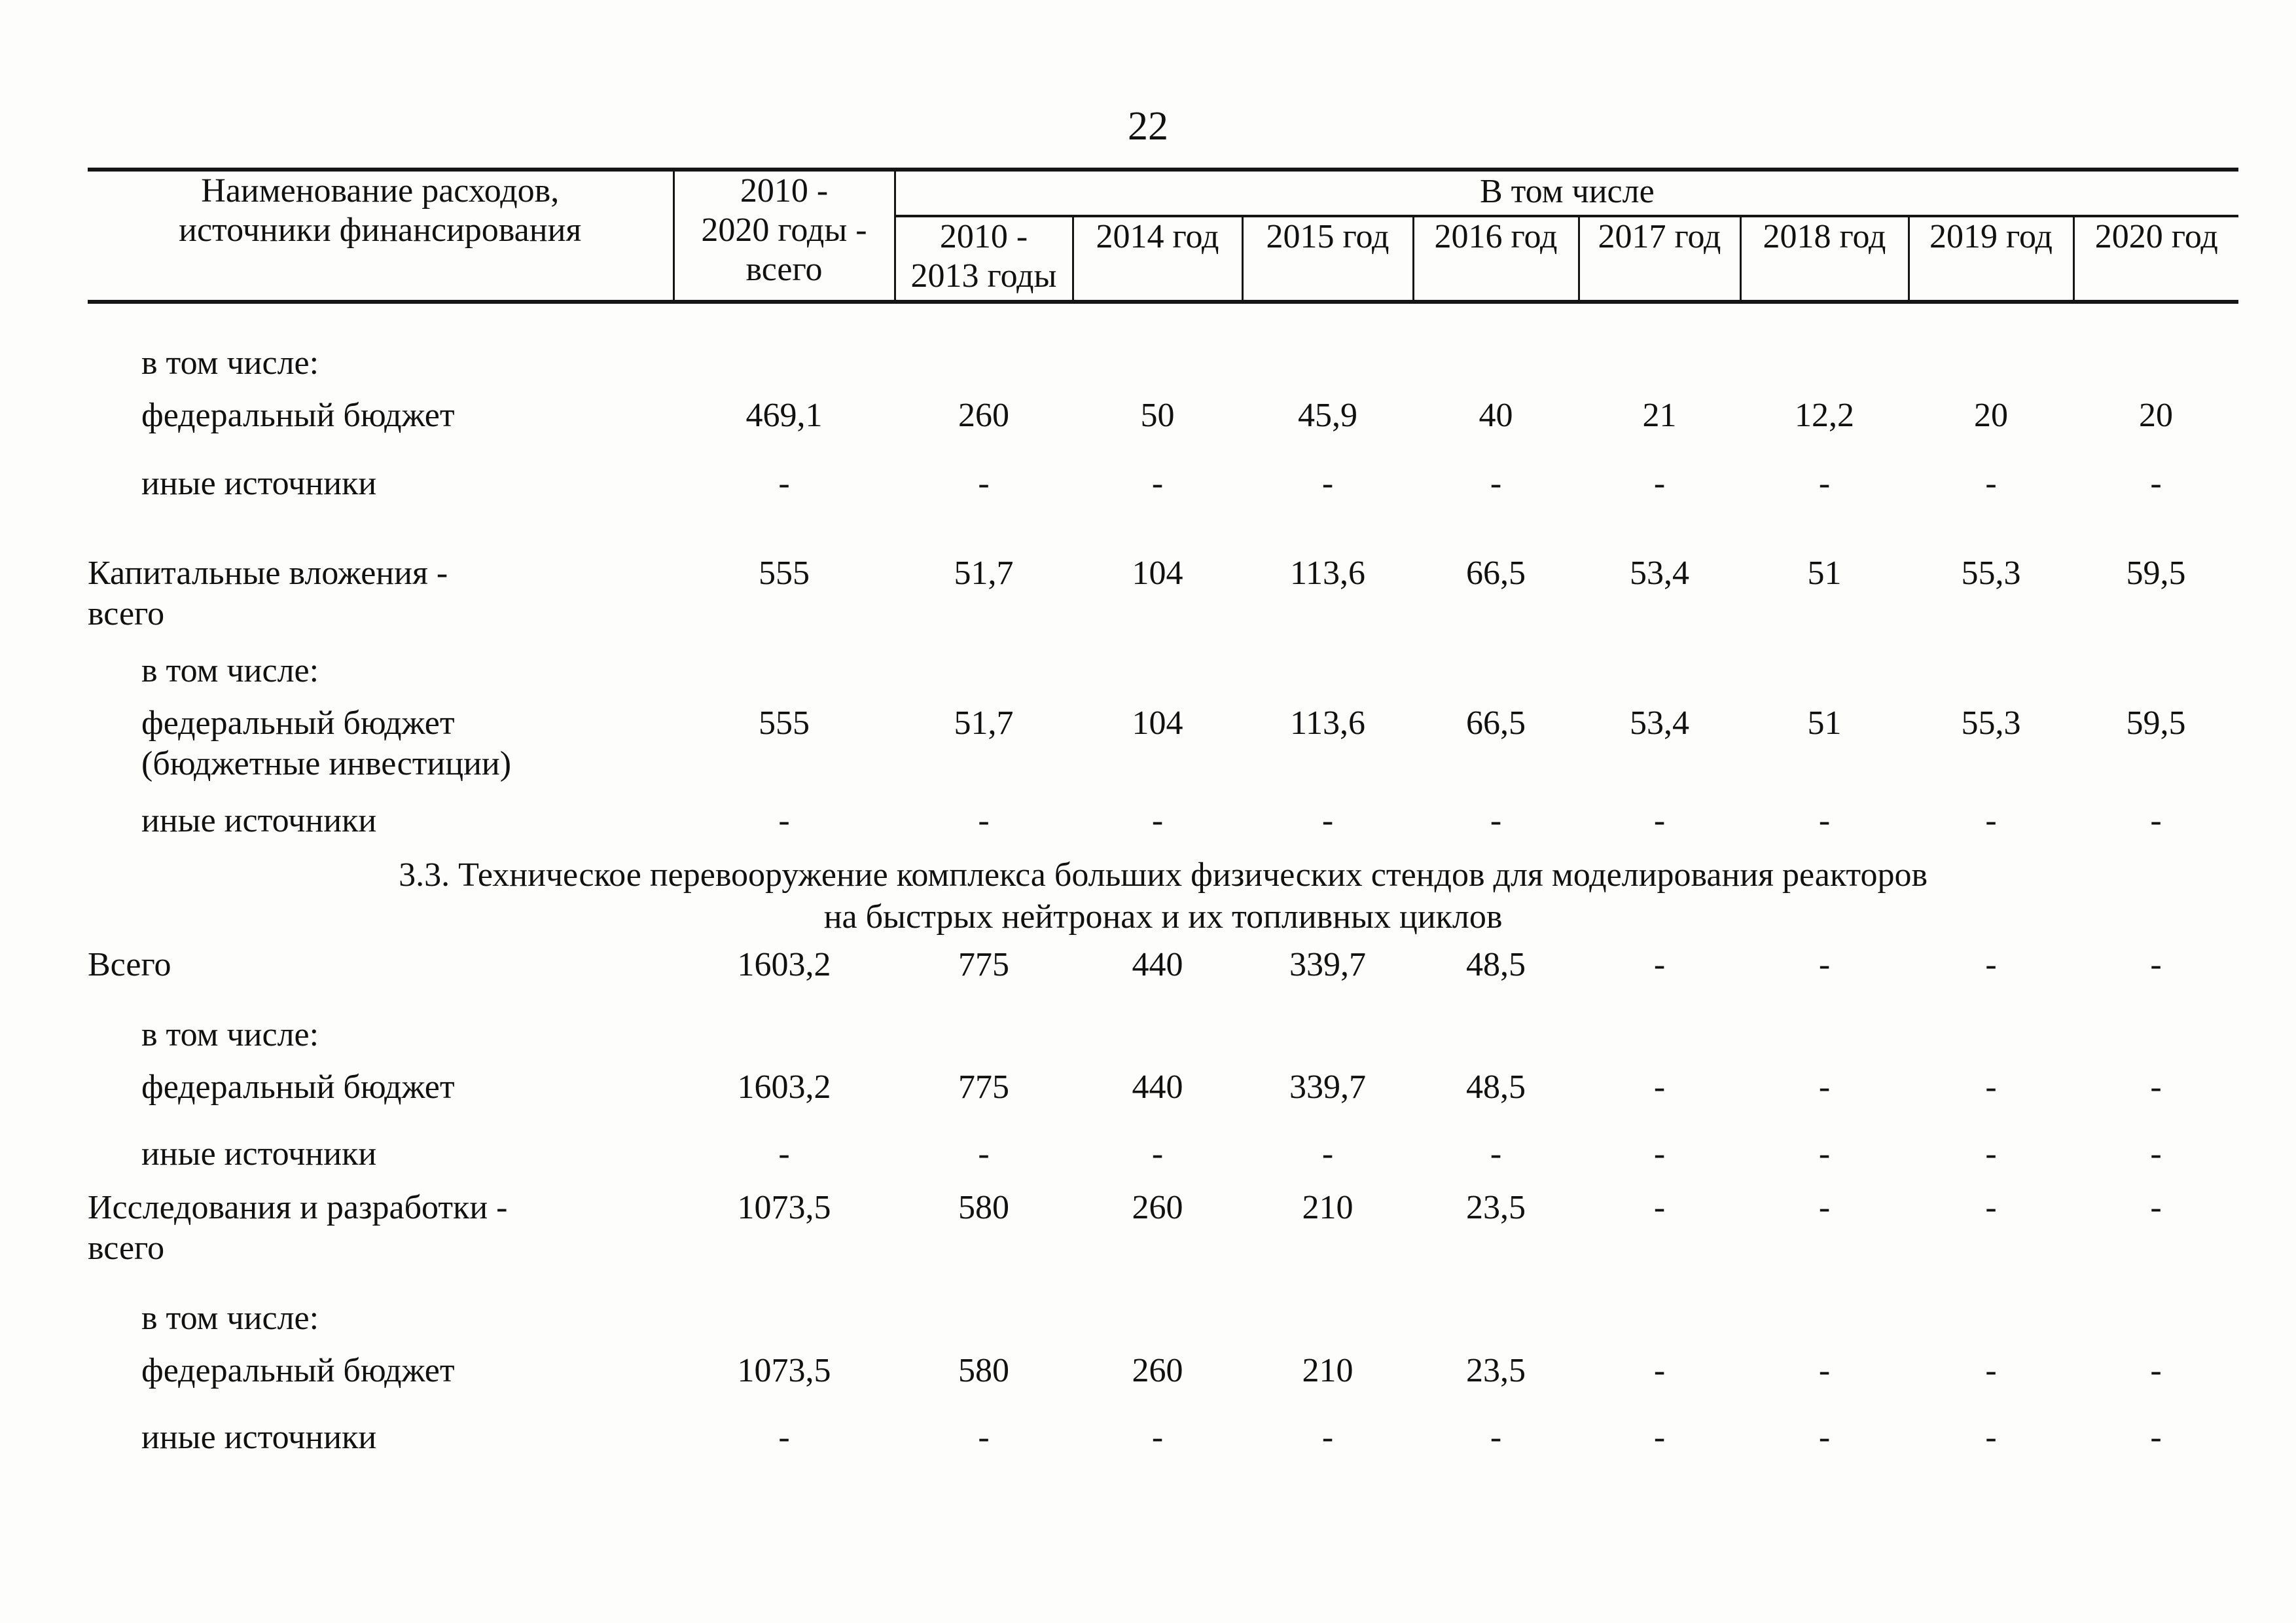 The image size is (2296, 1623). I want to click on header-year-line: 2015 год, so click(1328, 236).